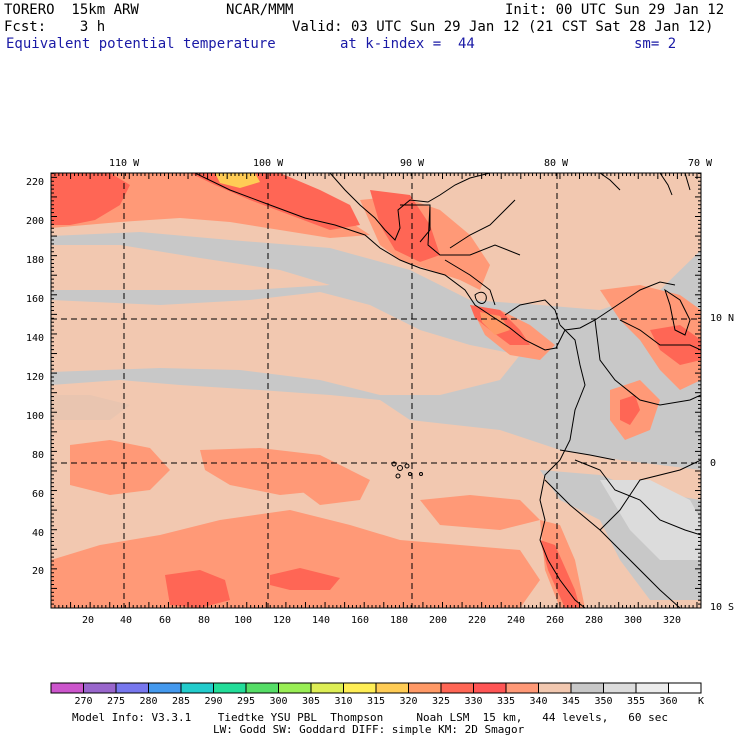 The image size is (740, 740). Describe the element at coordinates (360, 620) in the screenshot. I see `x-tick-label: 160` at that location.